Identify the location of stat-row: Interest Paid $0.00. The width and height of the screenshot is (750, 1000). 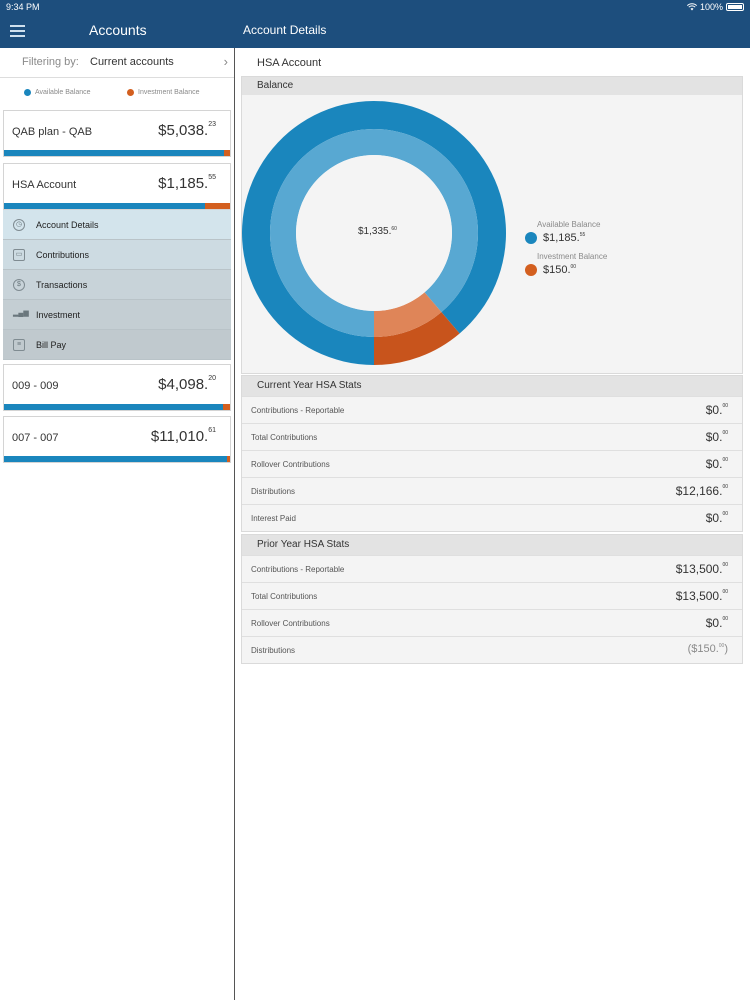
(492, 517).